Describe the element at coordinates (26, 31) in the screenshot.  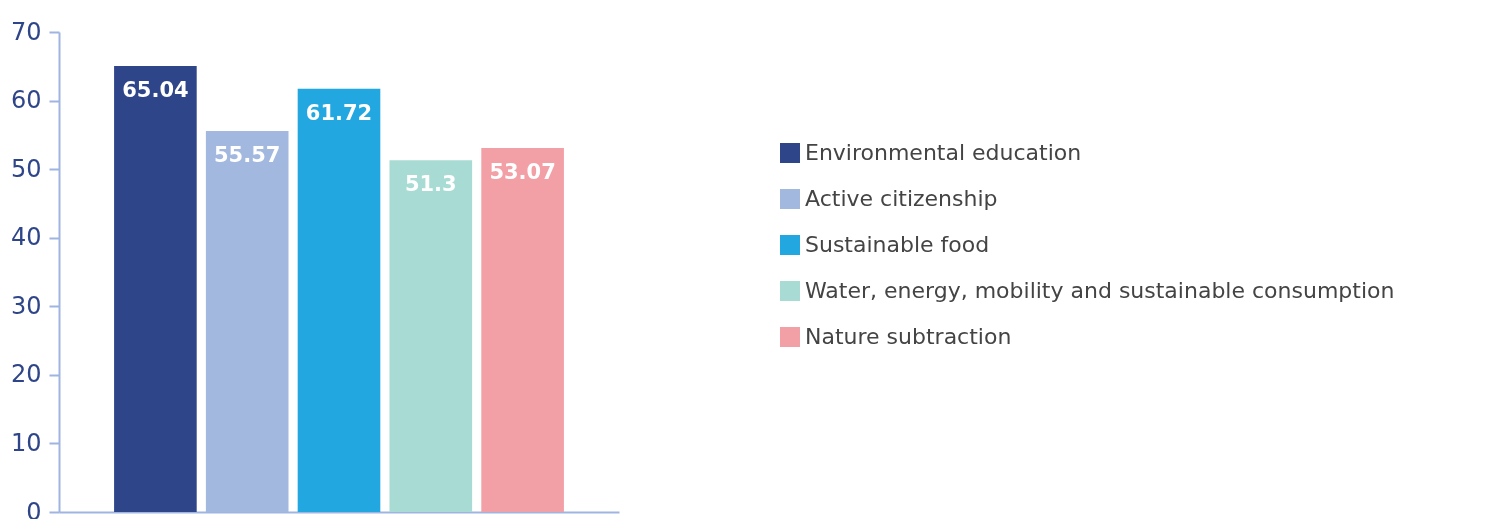
I see `y-tick-label: 70` at that location.